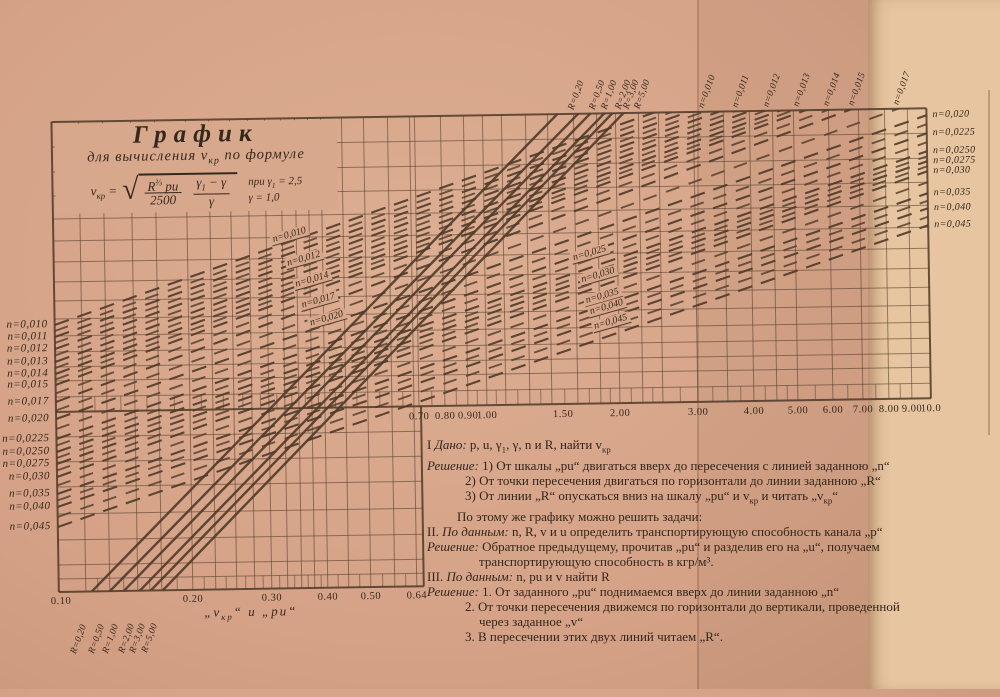  Describe the element at coordinates (952, 225) in the screenshot. I see `curve-label-right-n: n=0,045` at that location.